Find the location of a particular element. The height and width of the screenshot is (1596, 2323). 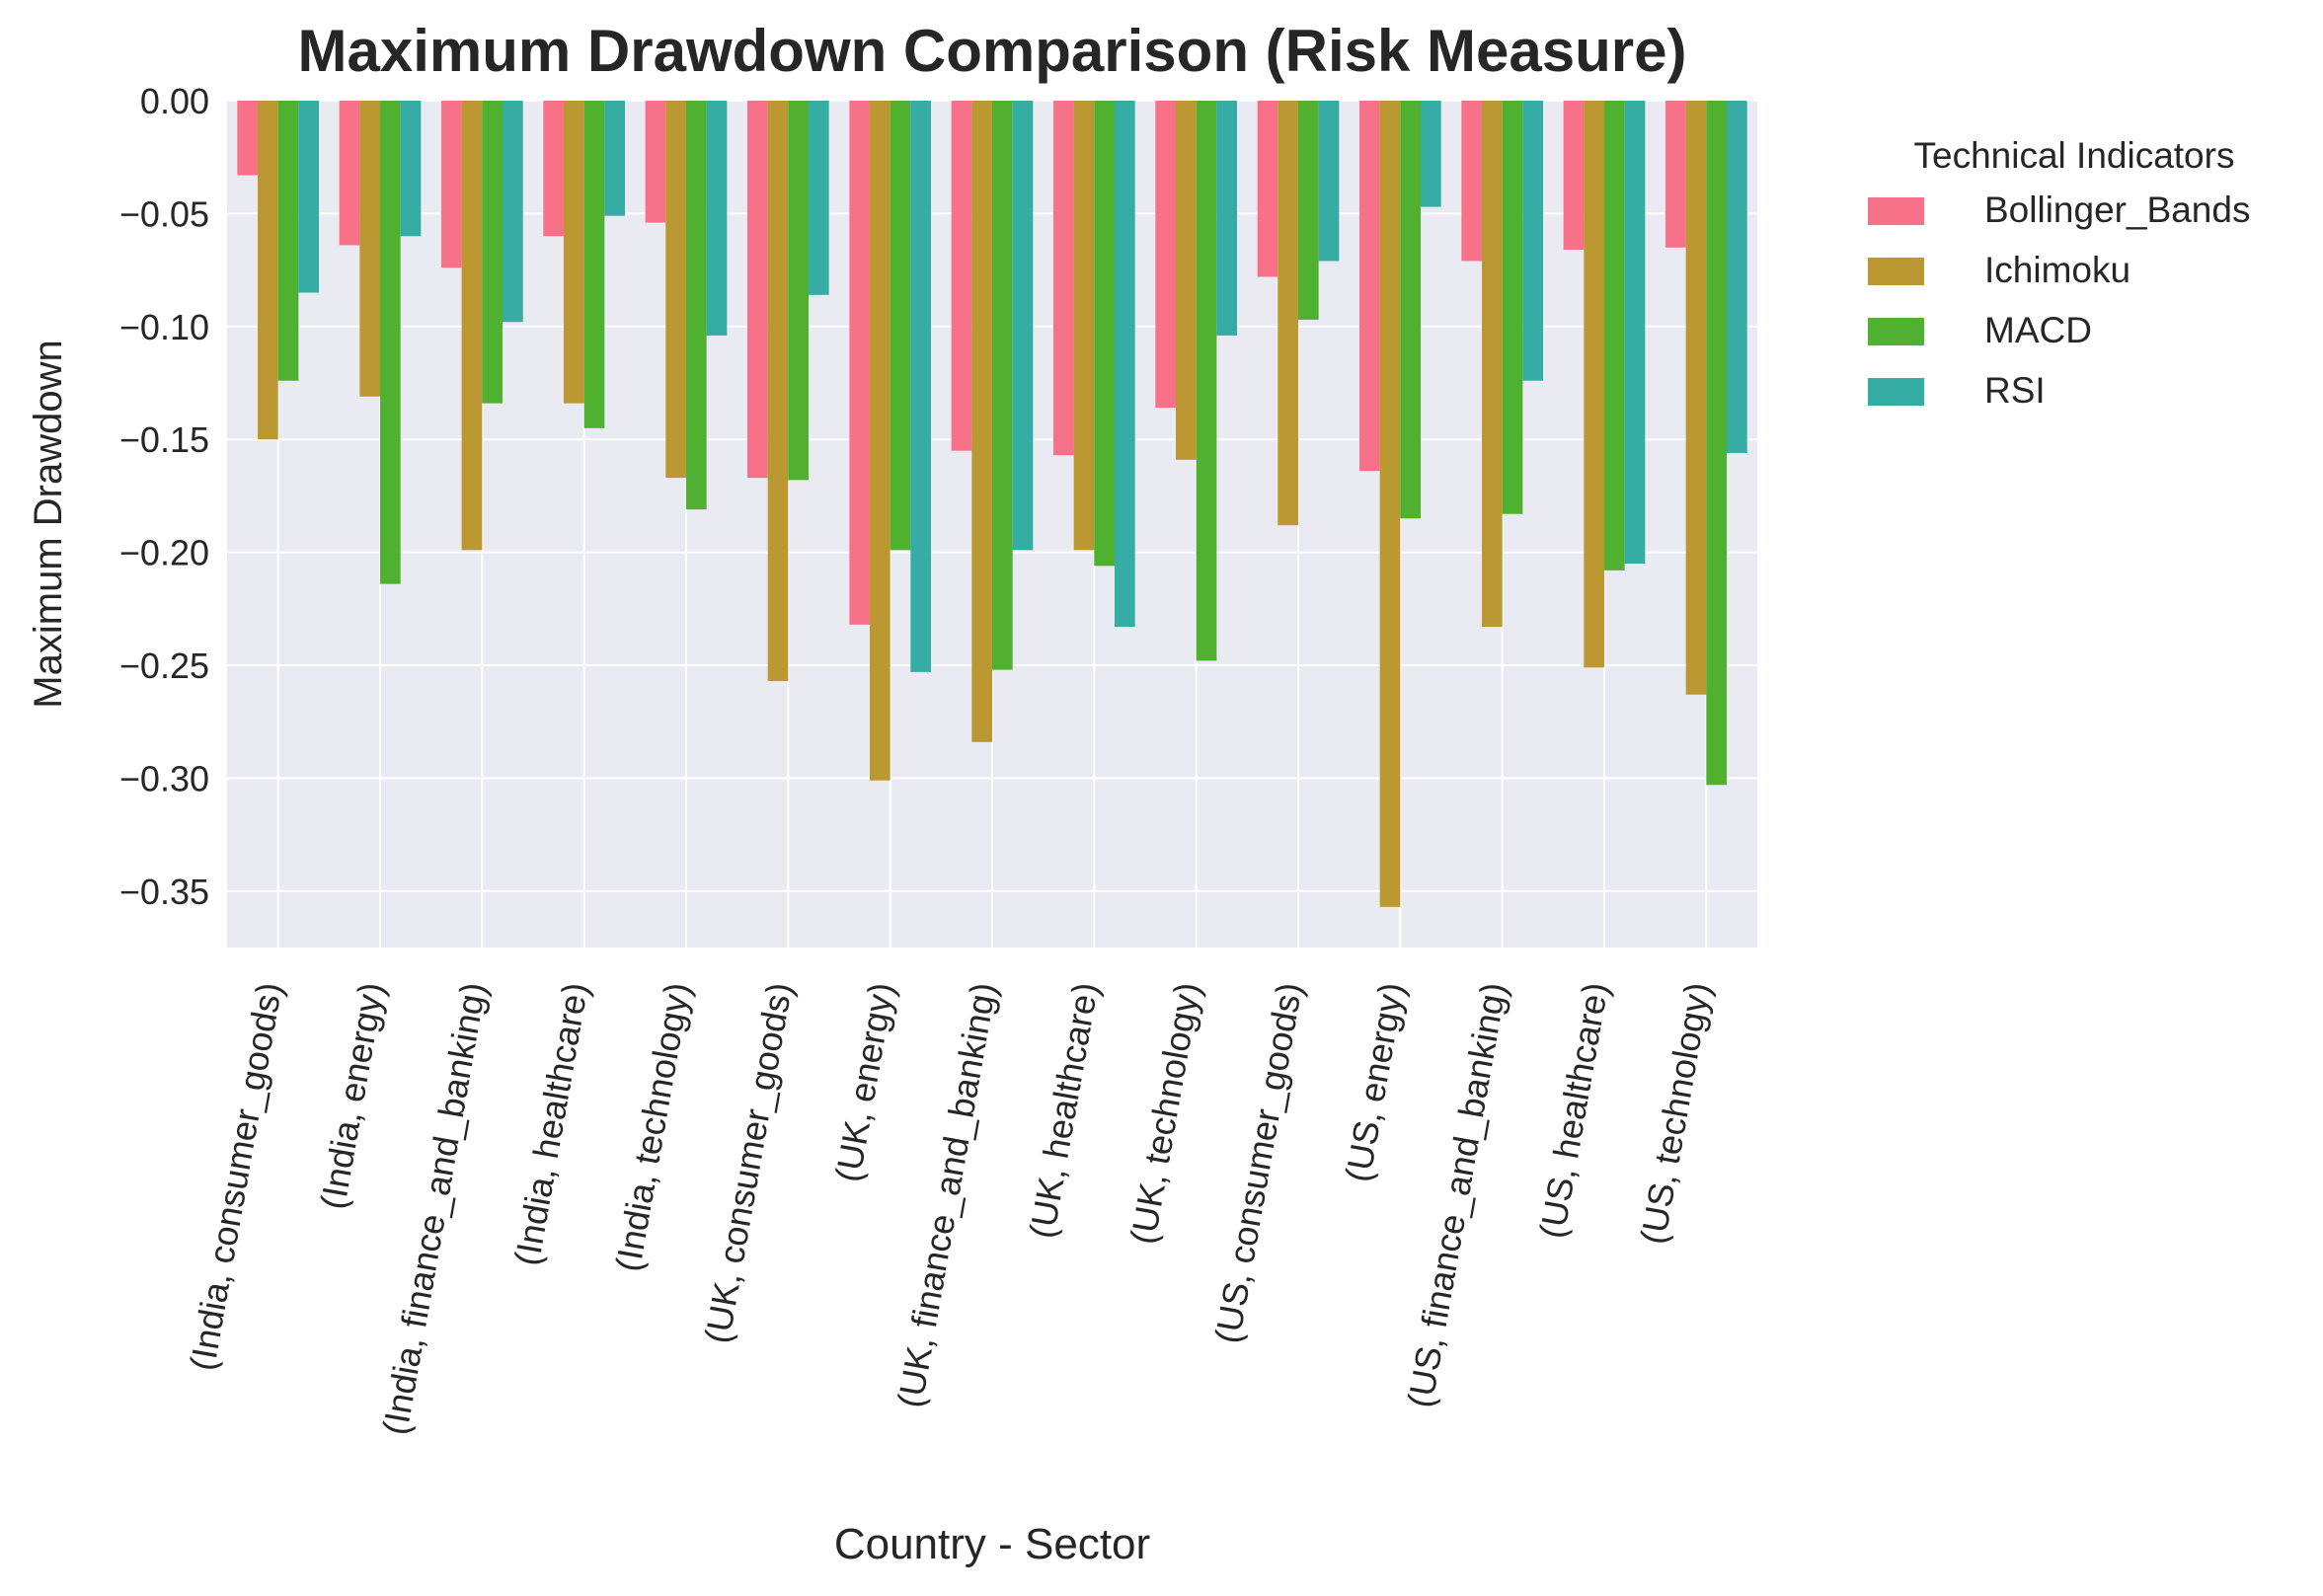

x-tick-label: (US, healthcare) is located at coordinates (1573, 1110).